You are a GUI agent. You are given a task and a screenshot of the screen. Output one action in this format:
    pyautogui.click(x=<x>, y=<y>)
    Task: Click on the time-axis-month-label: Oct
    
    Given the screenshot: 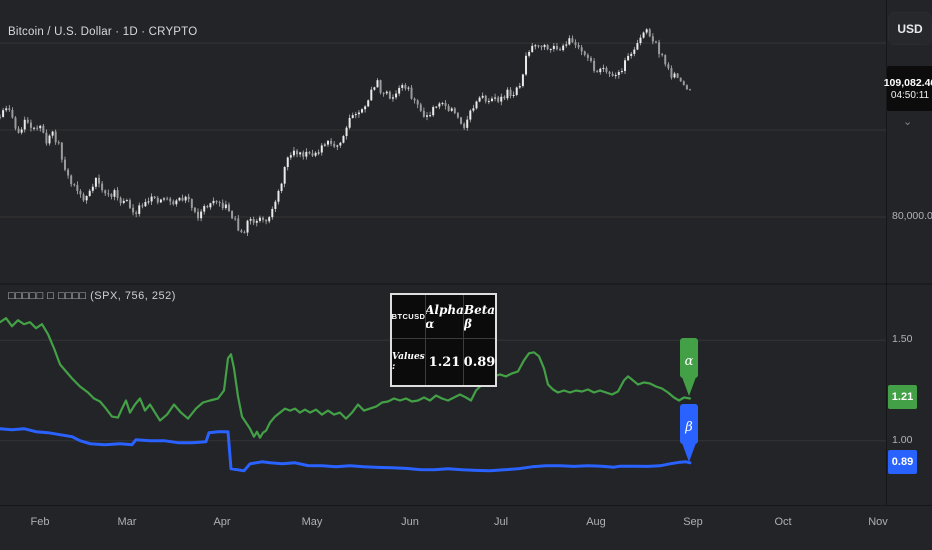 What is the action you would take?
    pyautogui.click(x=783, y=522)
    